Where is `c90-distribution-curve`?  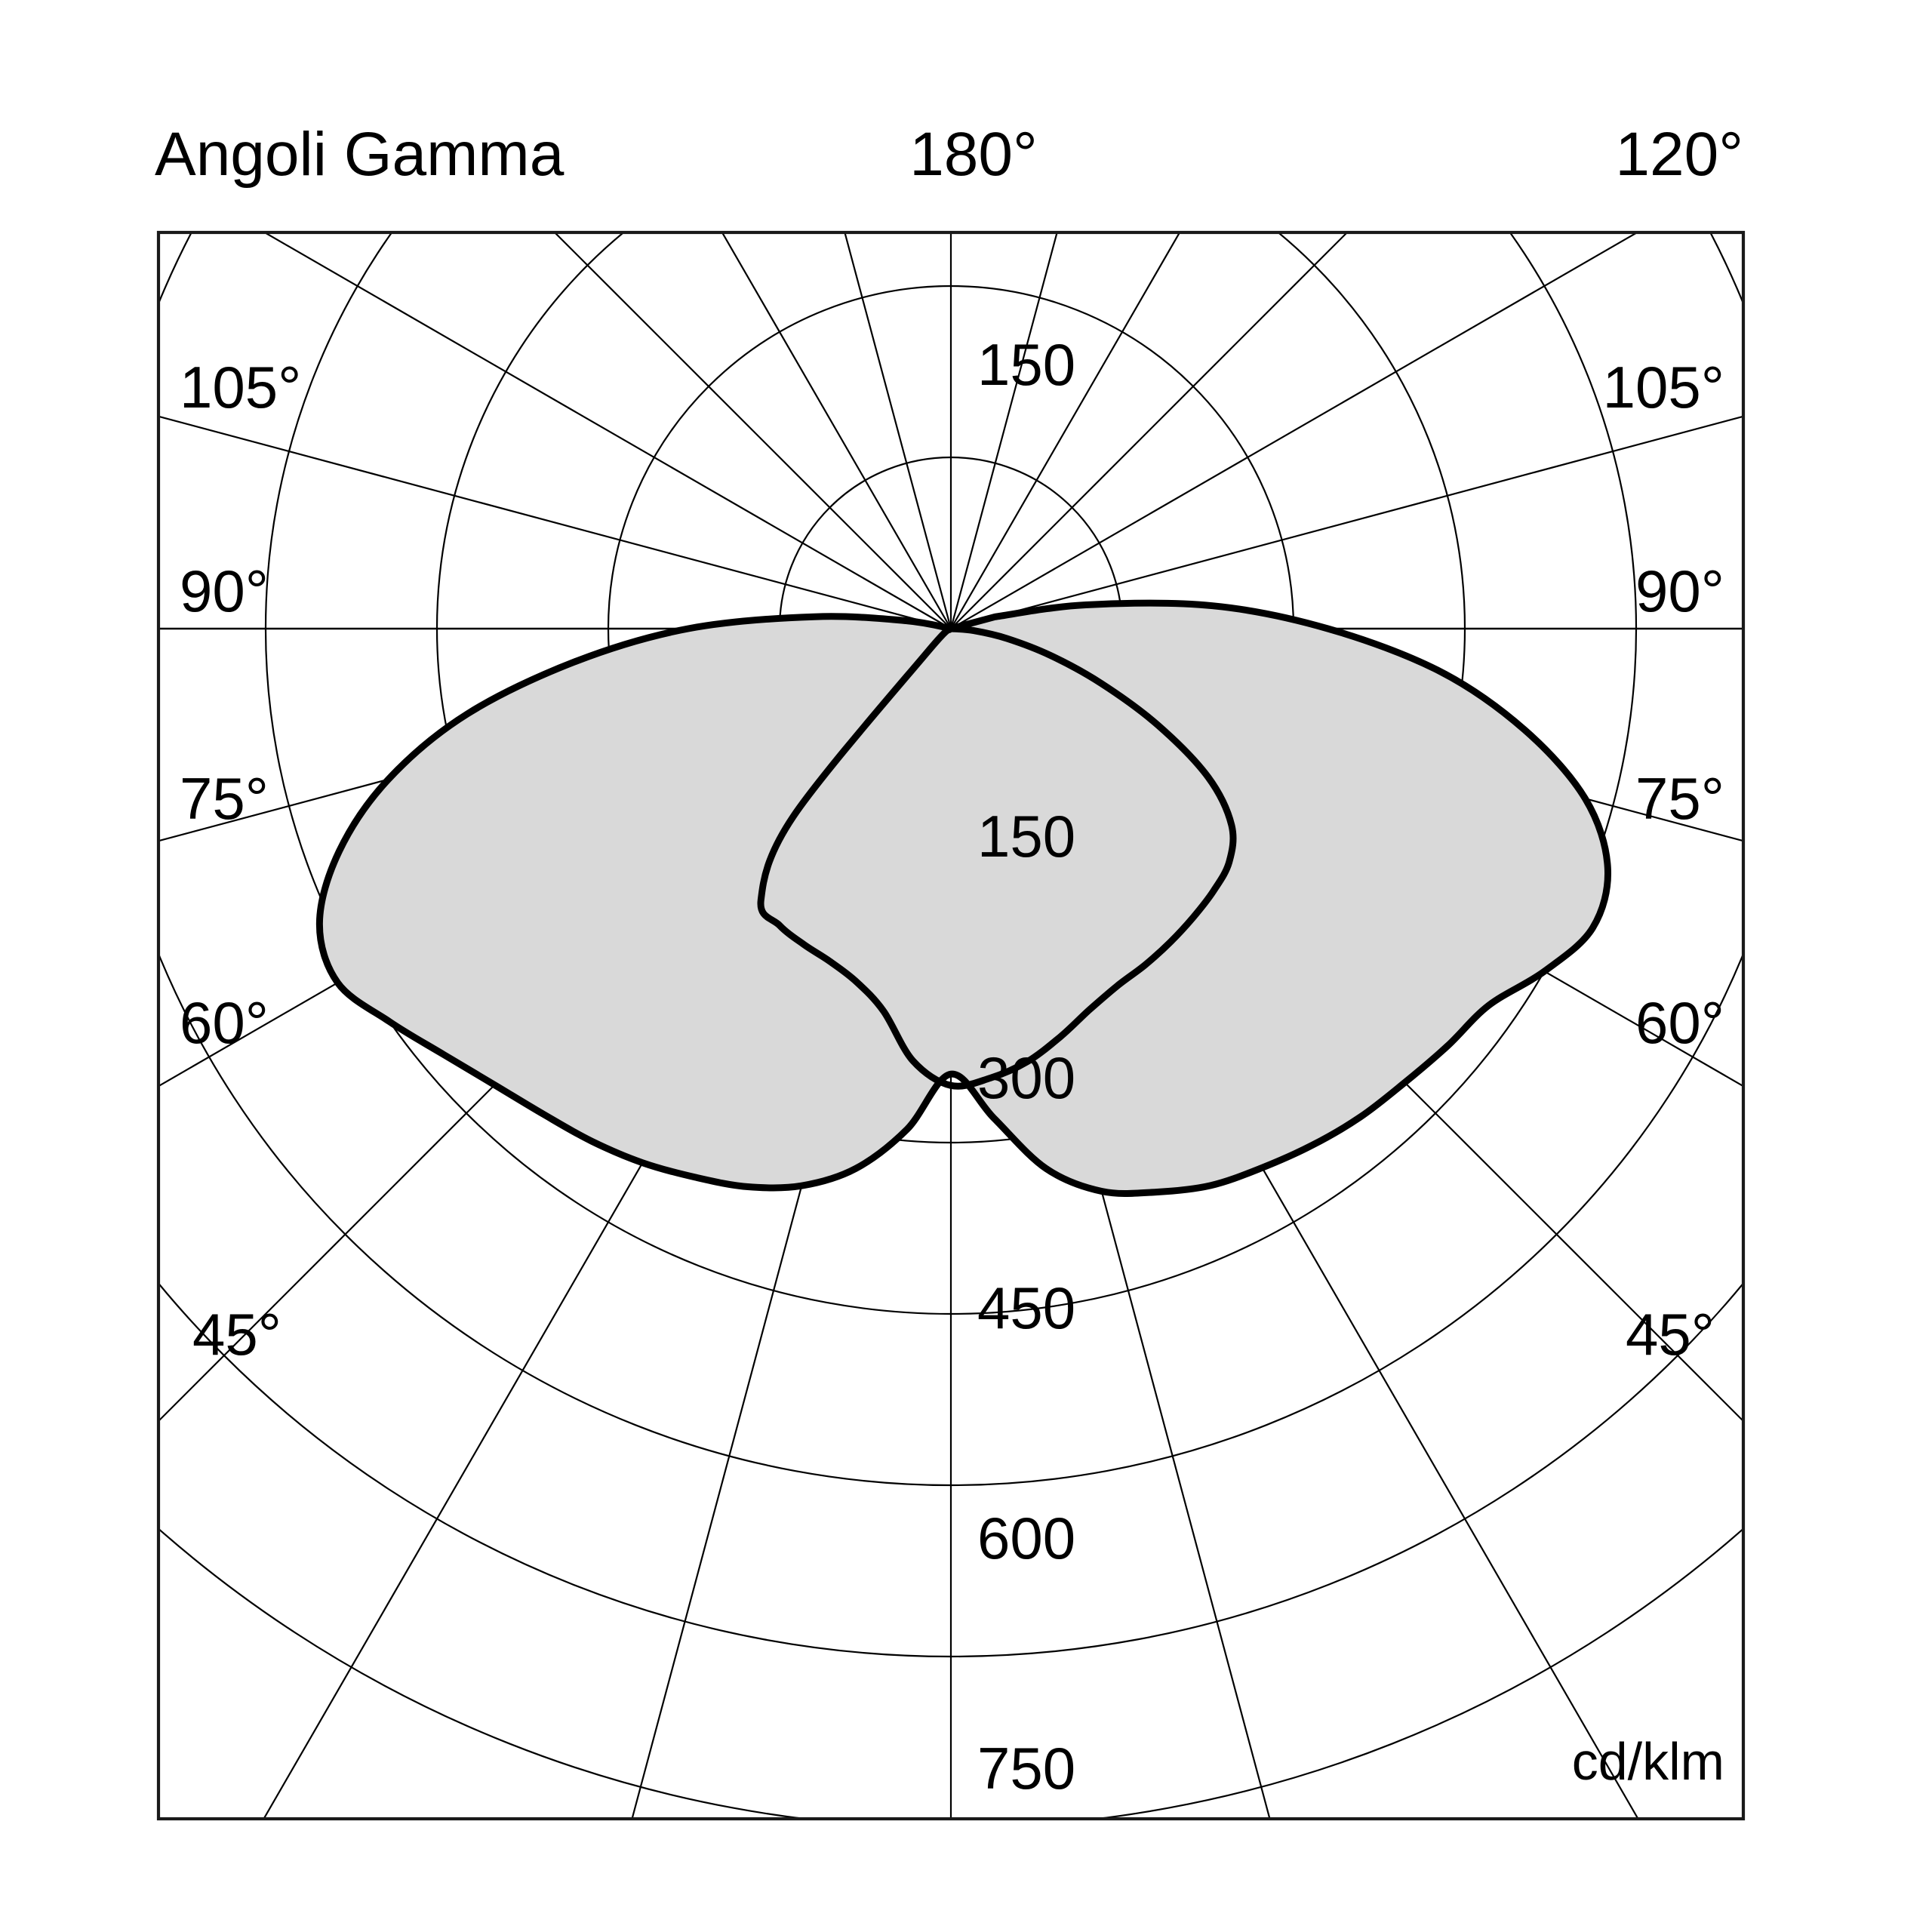
c90-distribution-curve is located at coordinates (997, 856).